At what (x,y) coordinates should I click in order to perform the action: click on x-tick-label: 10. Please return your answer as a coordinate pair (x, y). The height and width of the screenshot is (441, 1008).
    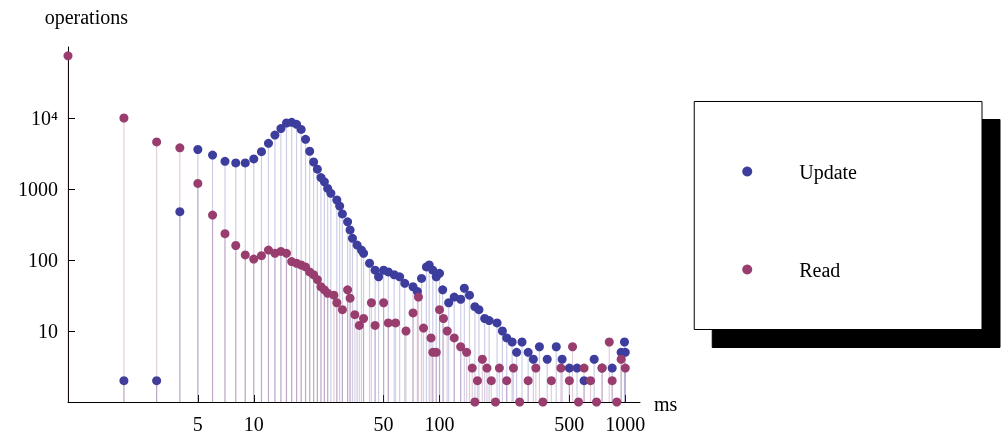
    Looking at the image, I should click on (253, 424).